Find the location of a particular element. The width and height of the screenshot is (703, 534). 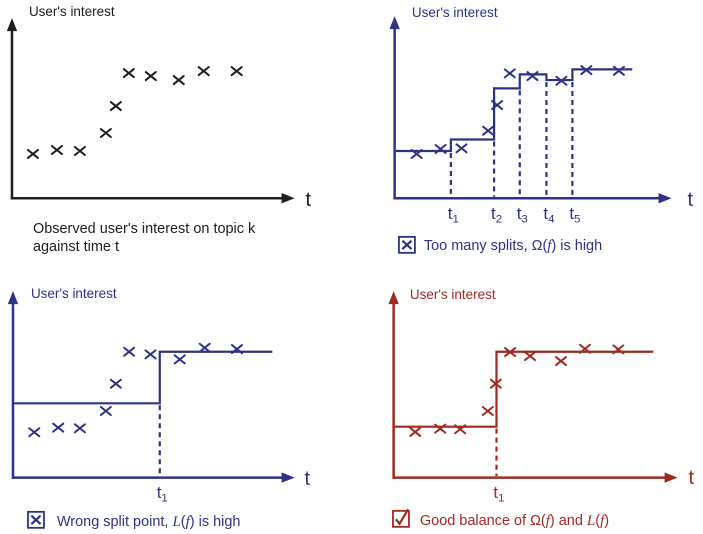

split-tick-label: t3 is located at coordinates (521, 214).